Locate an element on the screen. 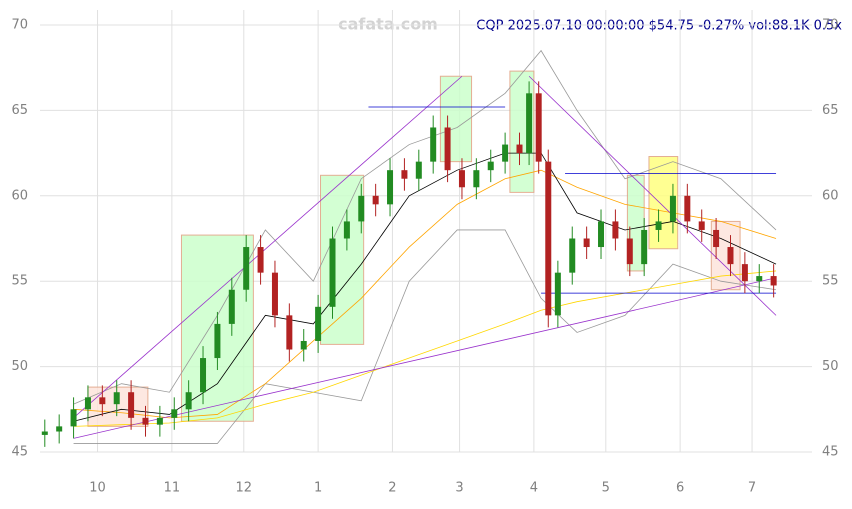  y-tick-label: 50 is located at coordinates (19, 366).